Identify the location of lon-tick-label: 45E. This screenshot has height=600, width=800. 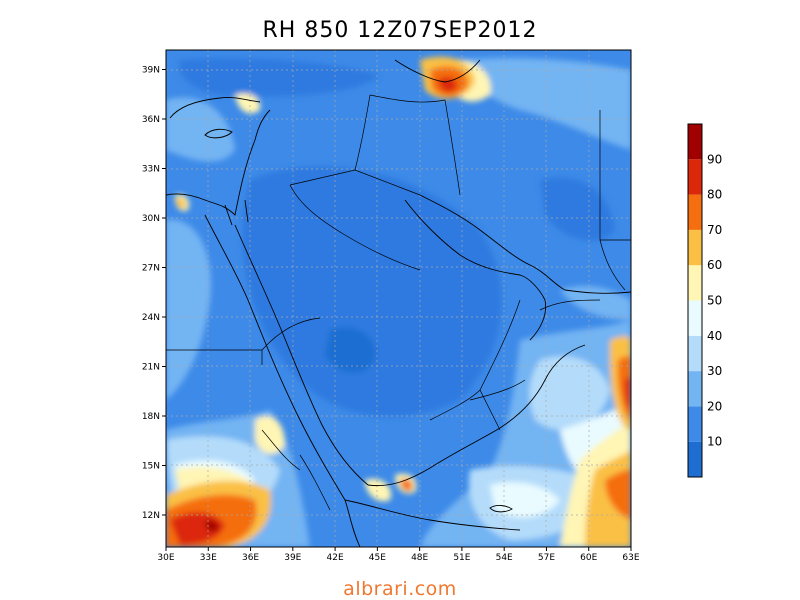
(377, 558).